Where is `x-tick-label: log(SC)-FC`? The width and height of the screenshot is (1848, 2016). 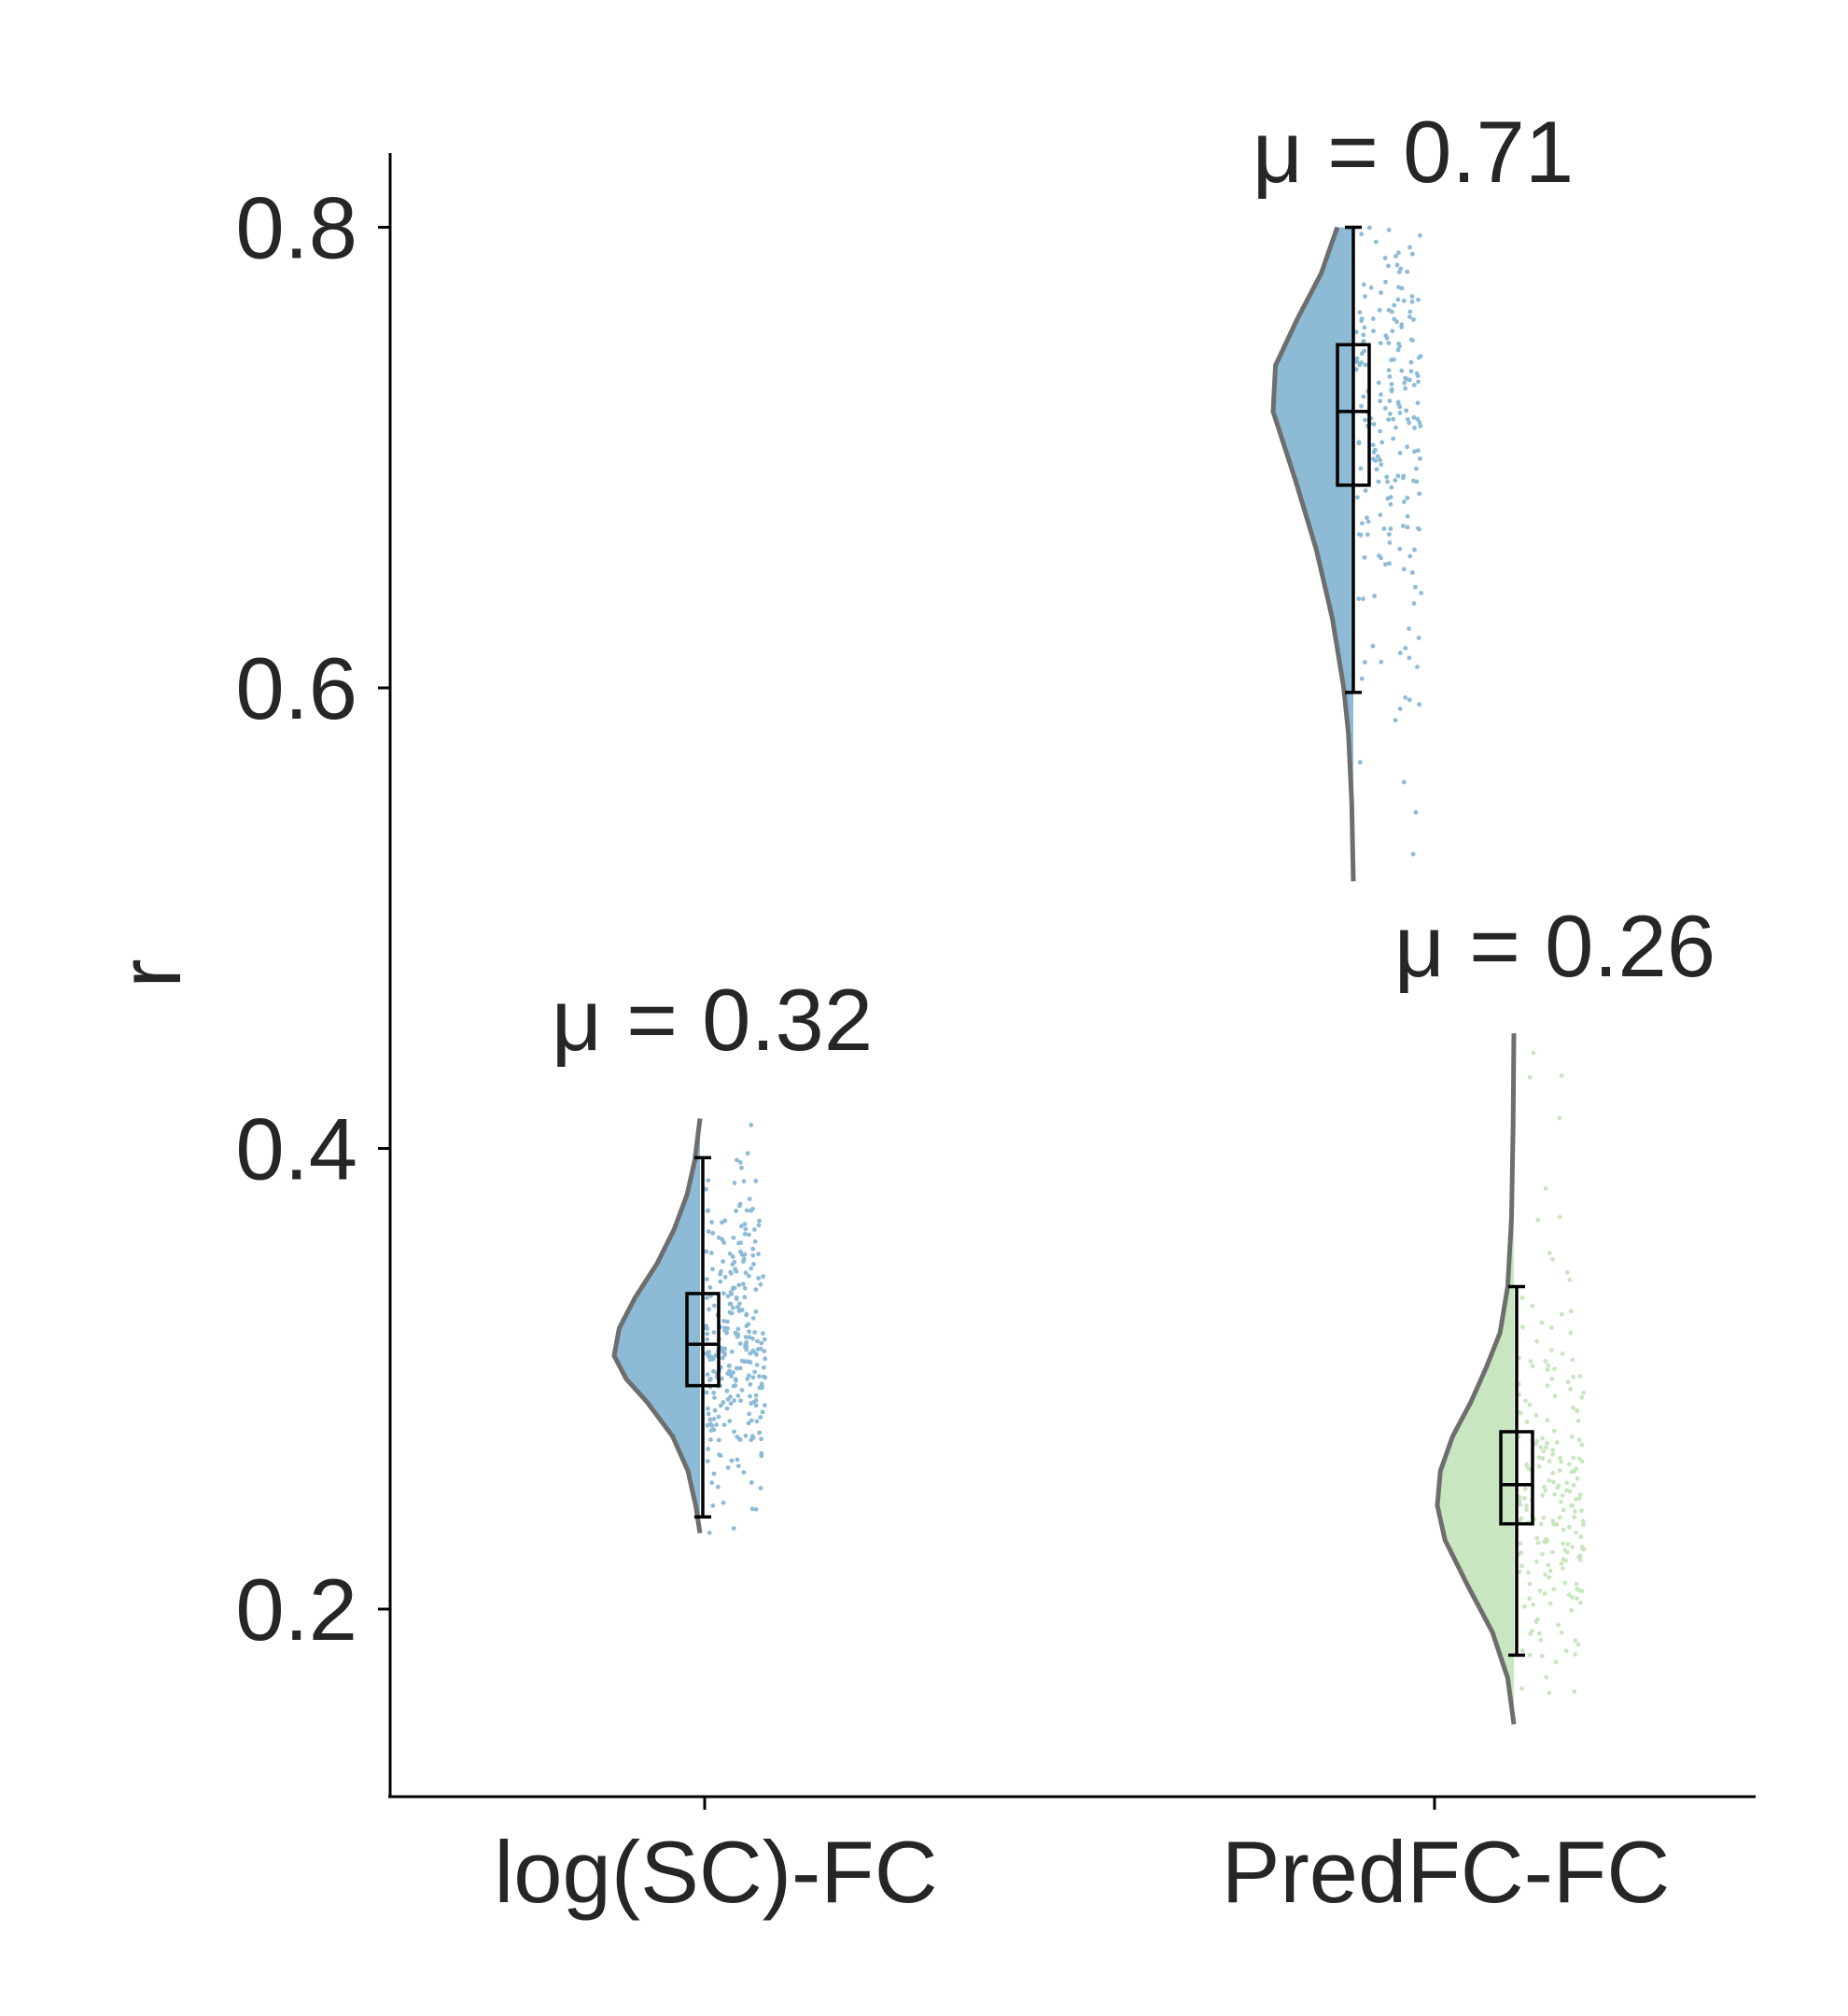
x-tick-label: log(SC)-FC is located at coordinates (715, 1872).